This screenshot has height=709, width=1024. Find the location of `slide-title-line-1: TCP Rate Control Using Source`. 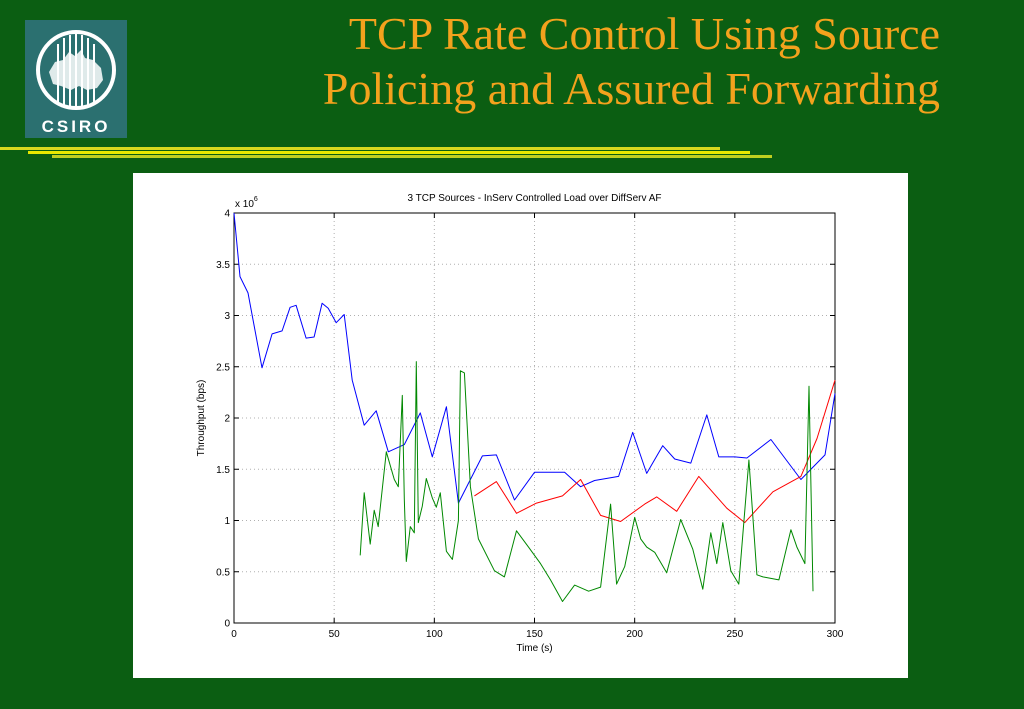

slide-title-line-1: TCP Rate Control Using Source is located at coordinates (644, 33).